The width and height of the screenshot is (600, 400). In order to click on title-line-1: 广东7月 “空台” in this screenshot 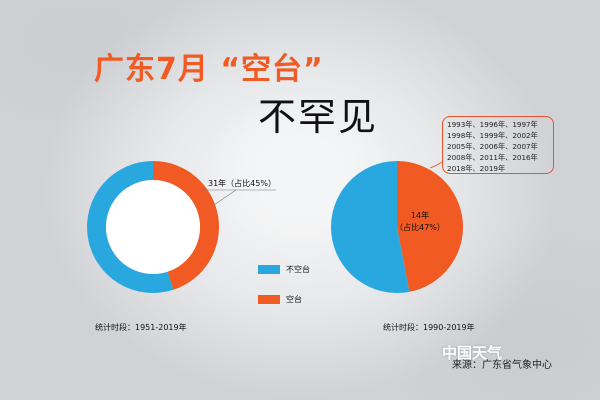, I will do `click(209, 69)`.